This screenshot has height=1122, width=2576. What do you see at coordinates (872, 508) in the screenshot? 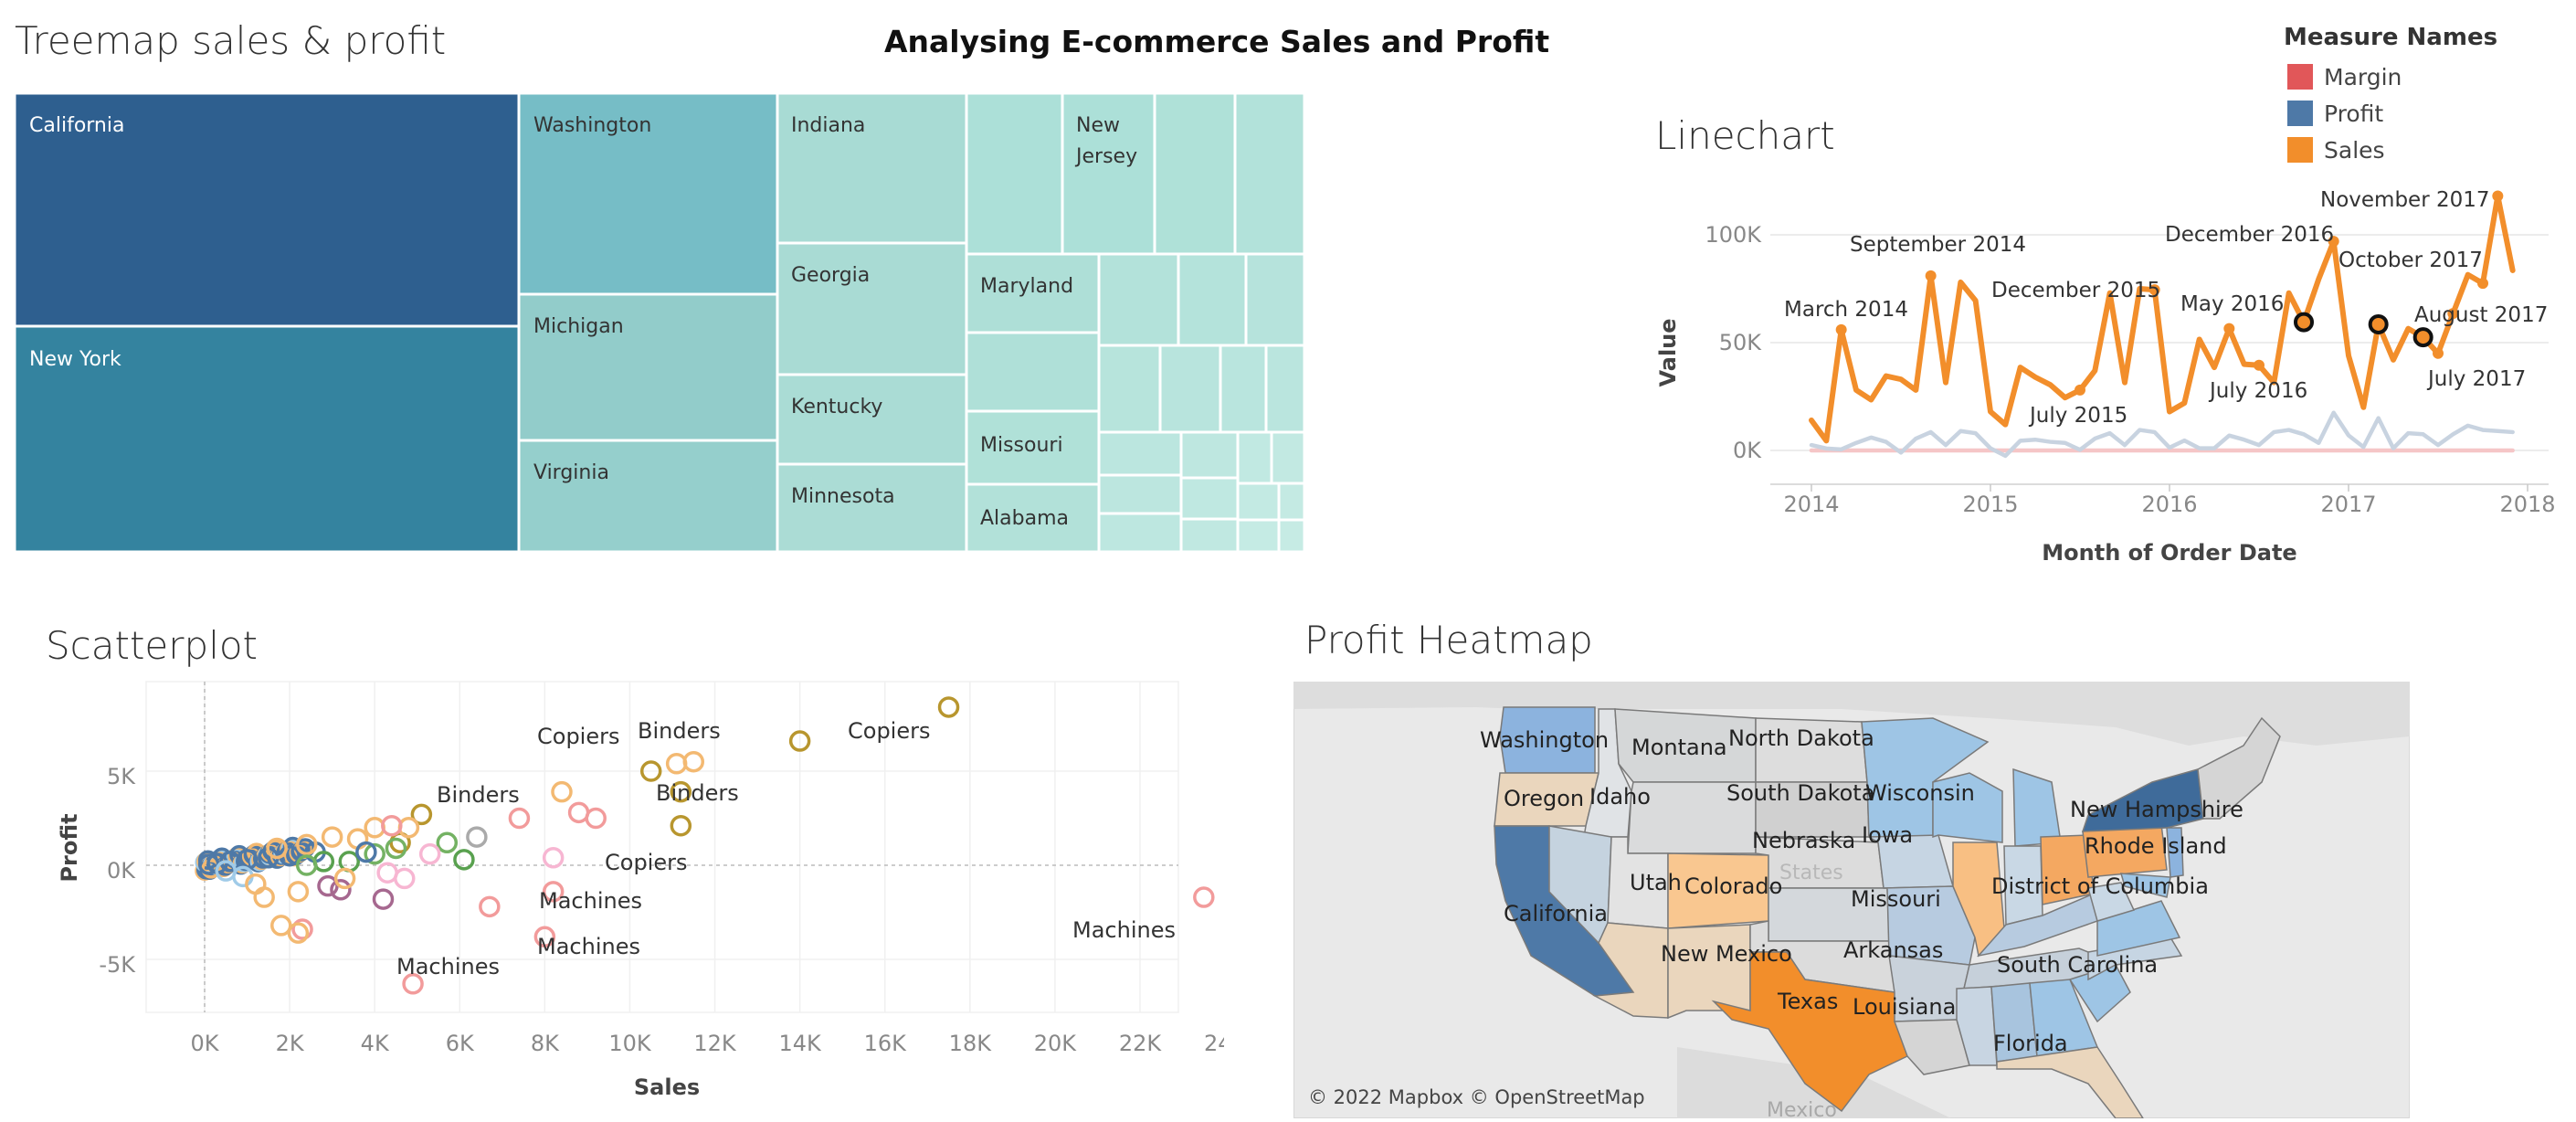
I see `treemap-tile-minnesota` at bounding box center [872, 508].